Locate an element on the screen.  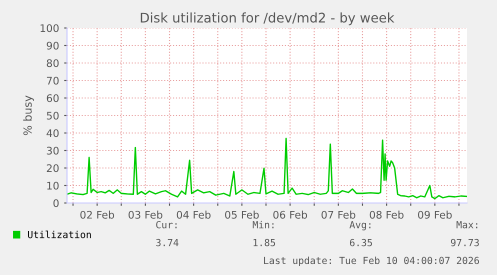
x-tick-label: 05 Feb is located at coordinates (242, 214).